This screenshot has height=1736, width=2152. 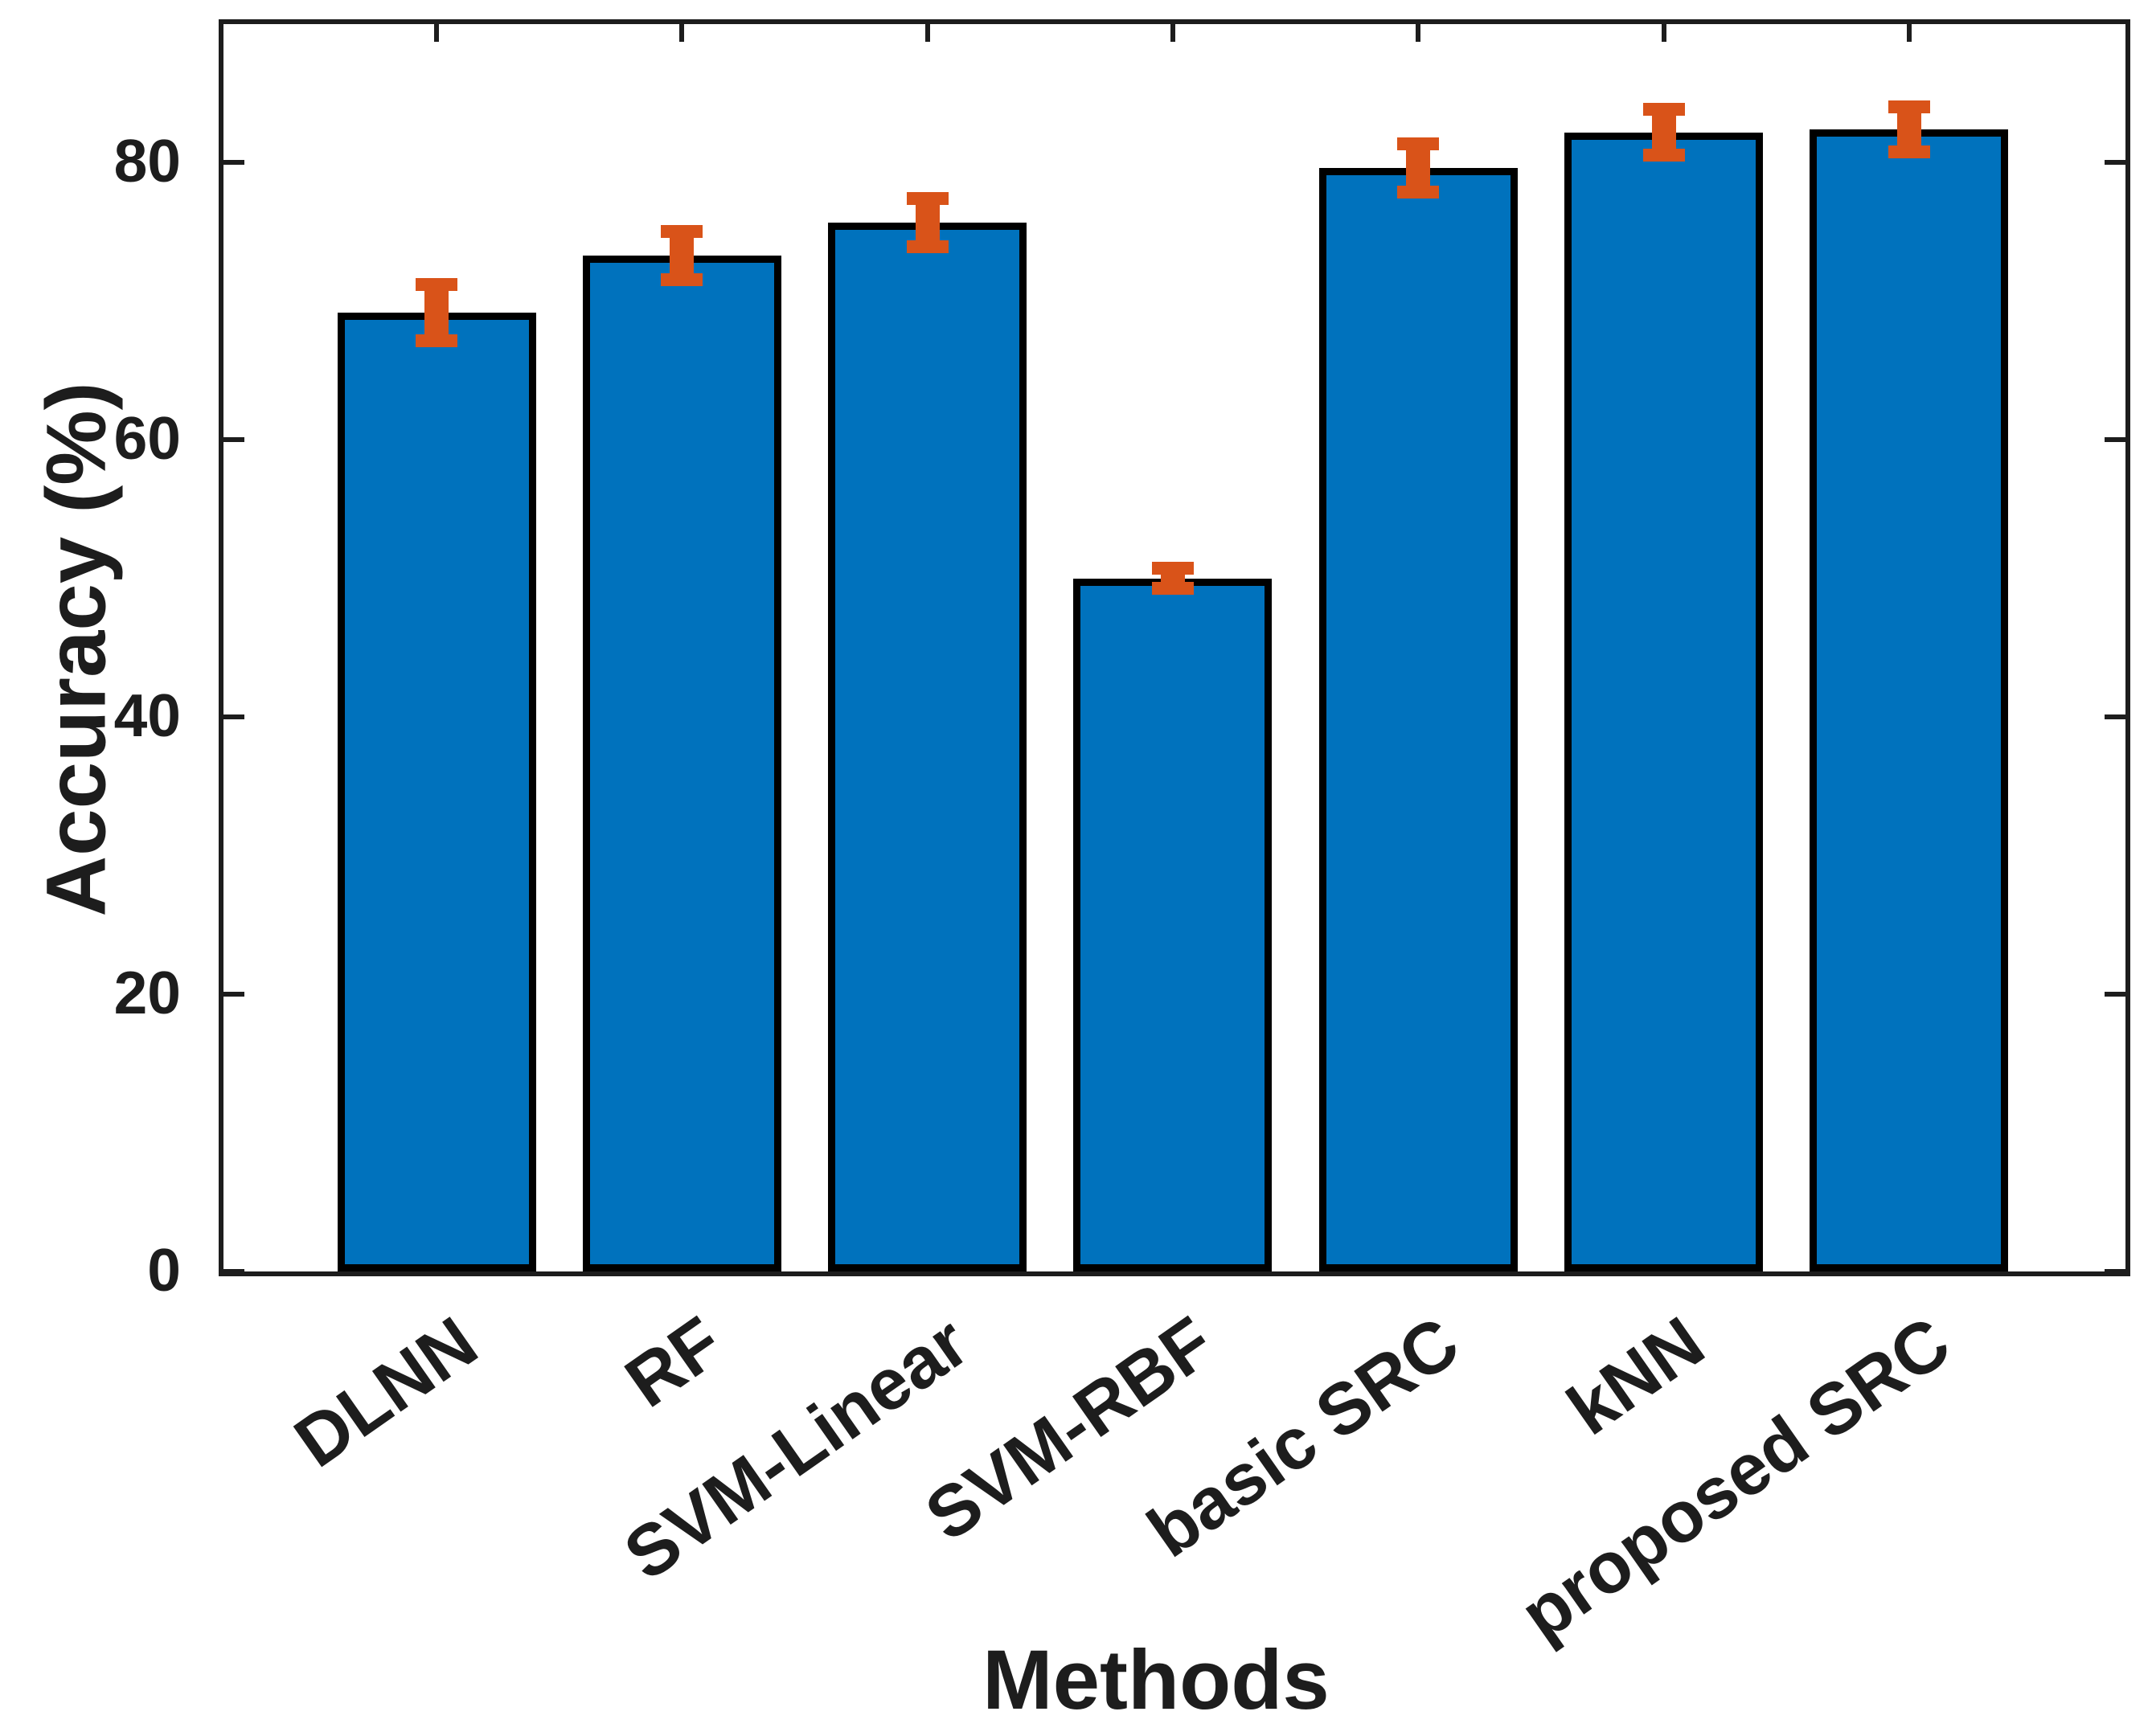 I want to click on category-label: DLNN, so click(x=386, y=1392).